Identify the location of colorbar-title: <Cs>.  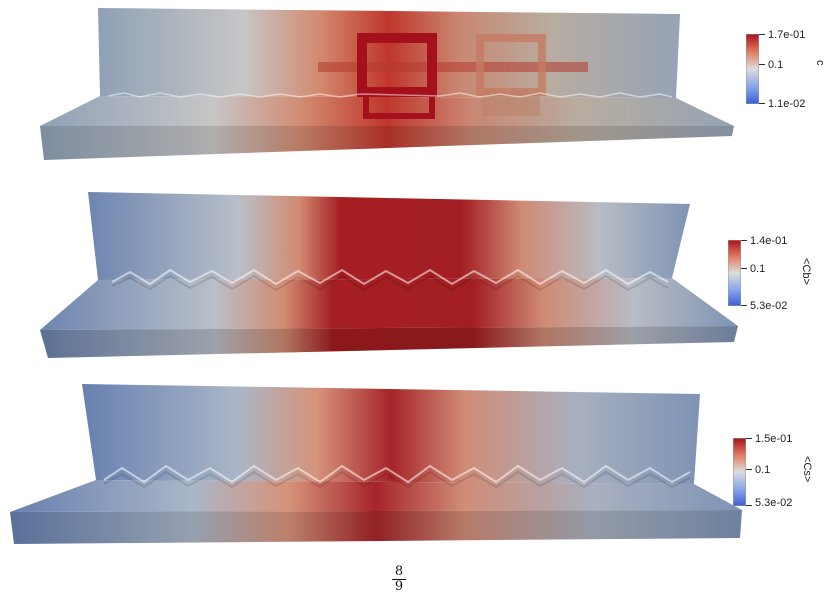
(807, 469).